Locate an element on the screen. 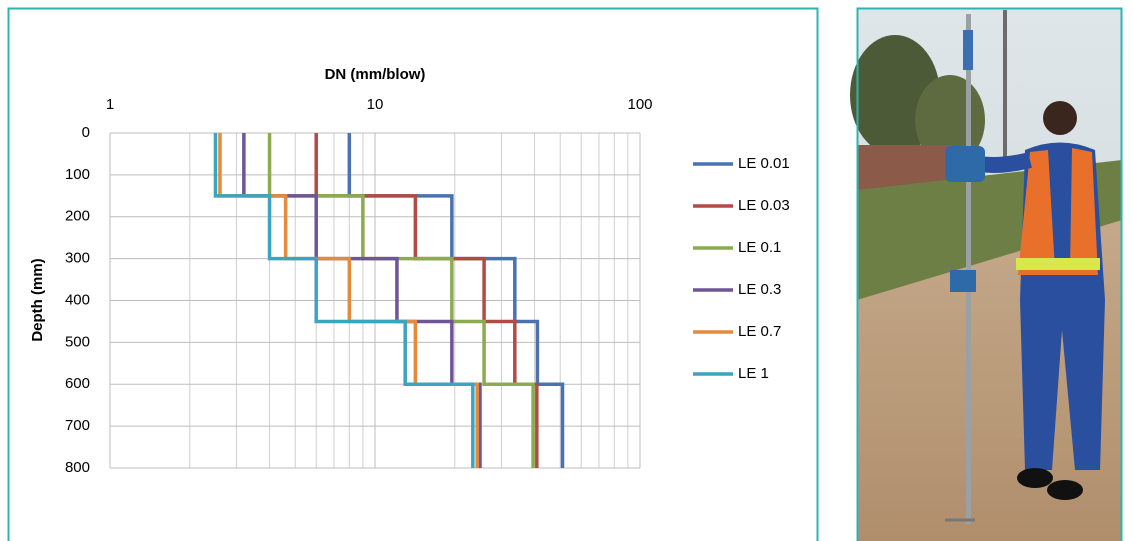 The image size is (1133, 541). device is located at coordinates (965, 164).